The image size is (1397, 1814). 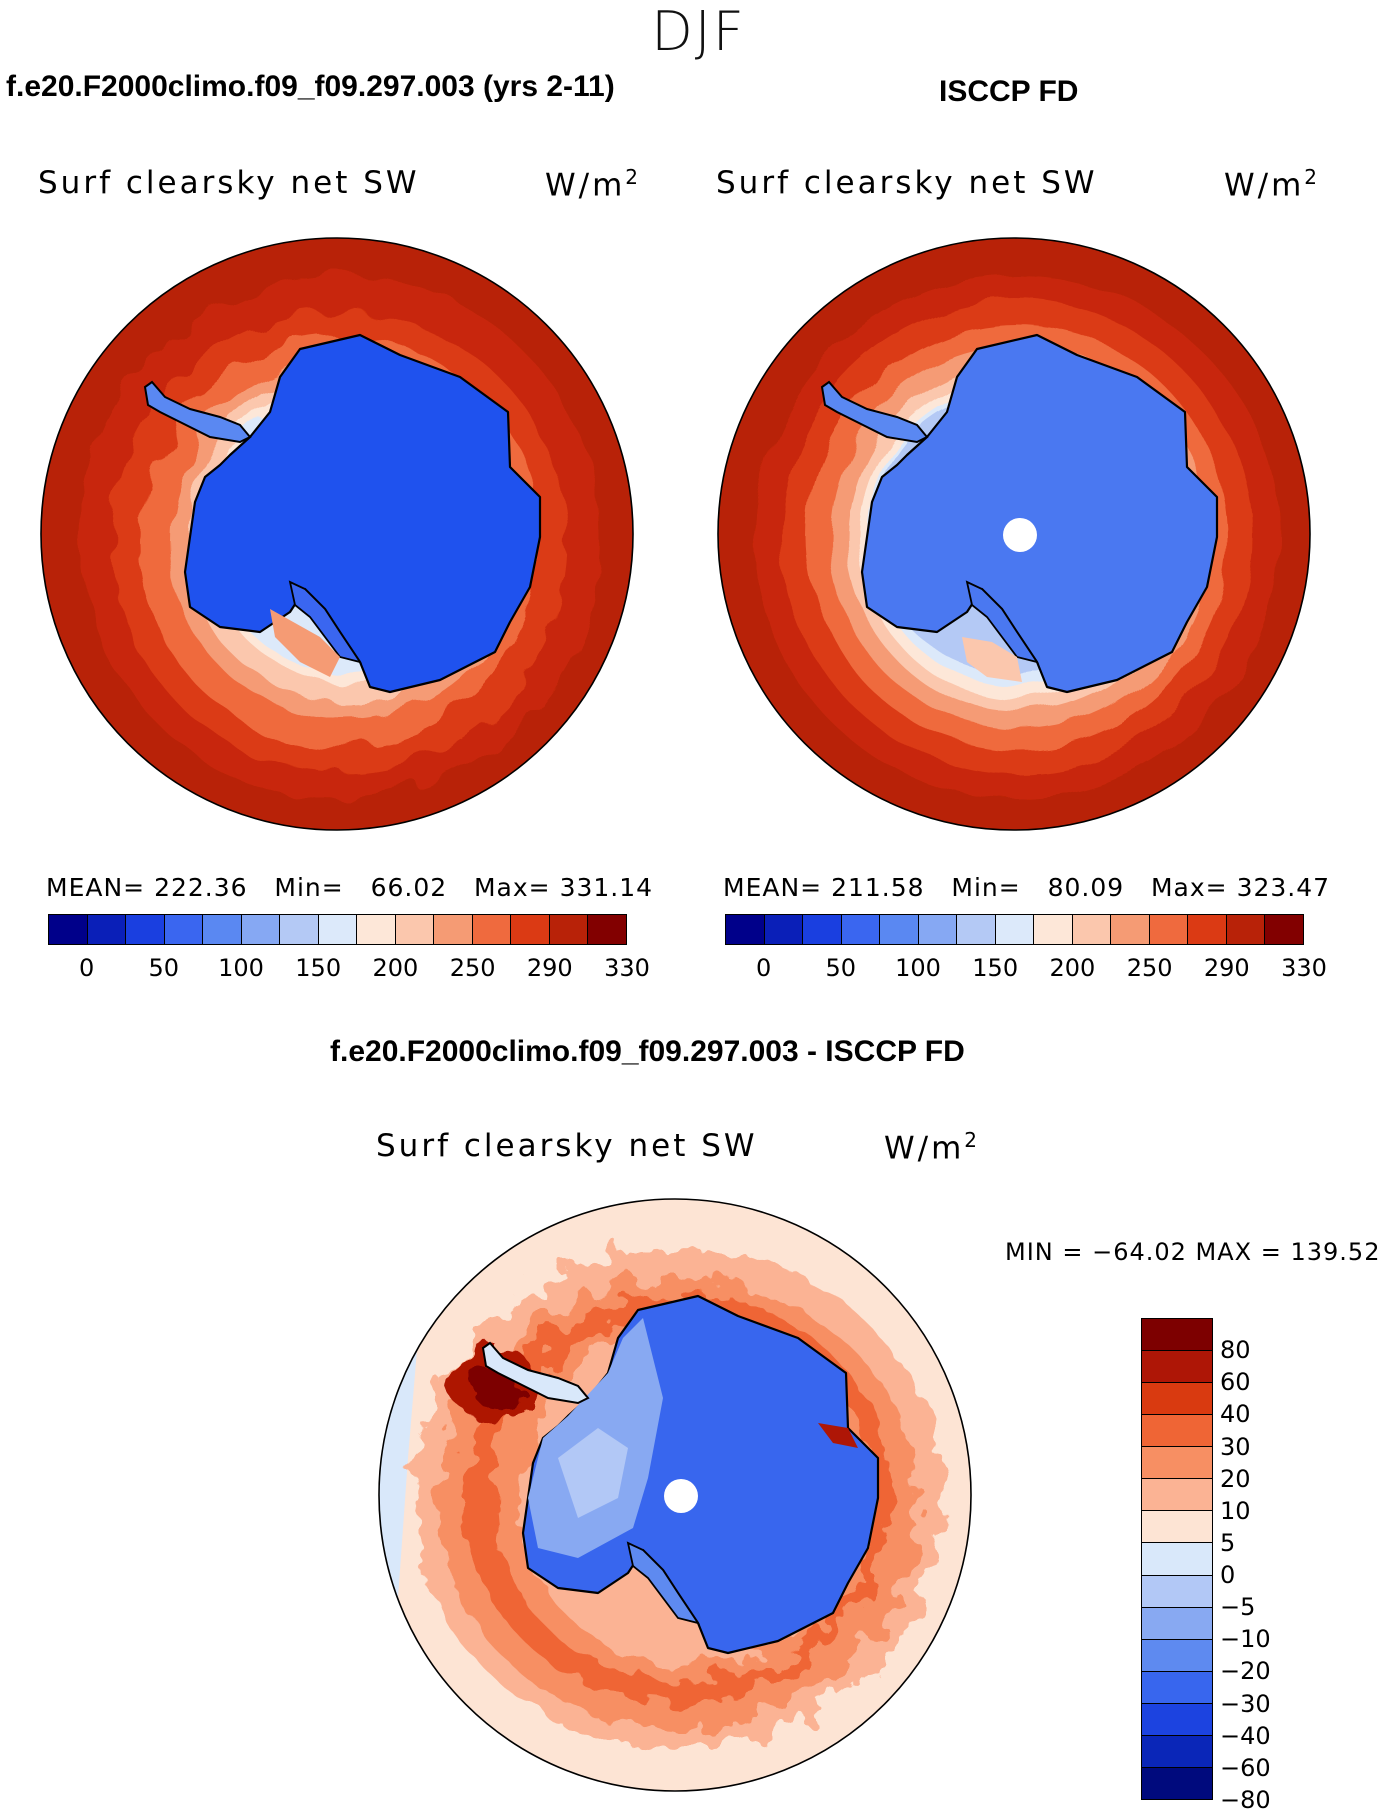 I want to click on diff-polar-map, so click(x=675, y=1495).